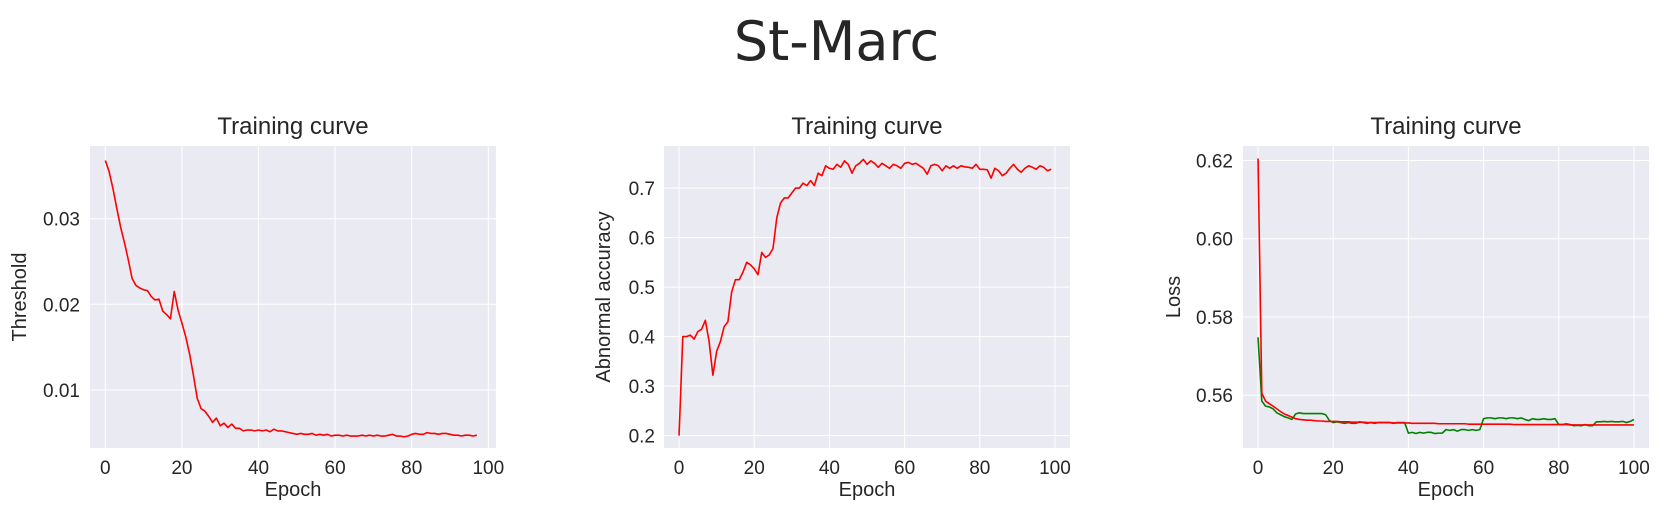 This screenshot has width=1673, height=519. What do you see at coordinates (1174, 297) in the screenshot?
I see `y-axis-label: Loss` at bounding box center [1174, 297].